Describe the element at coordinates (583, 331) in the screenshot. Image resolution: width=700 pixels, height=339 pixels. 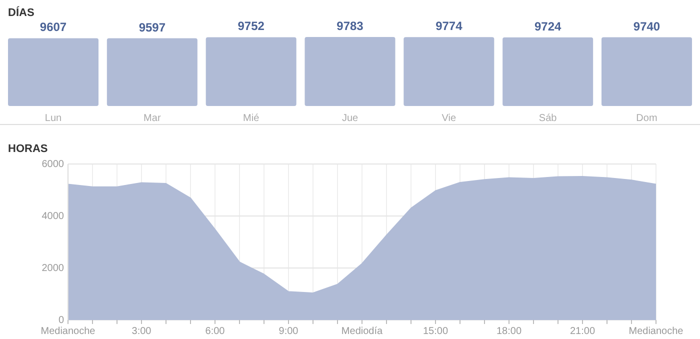
I see `x-tick-label: 21:00` at that location.